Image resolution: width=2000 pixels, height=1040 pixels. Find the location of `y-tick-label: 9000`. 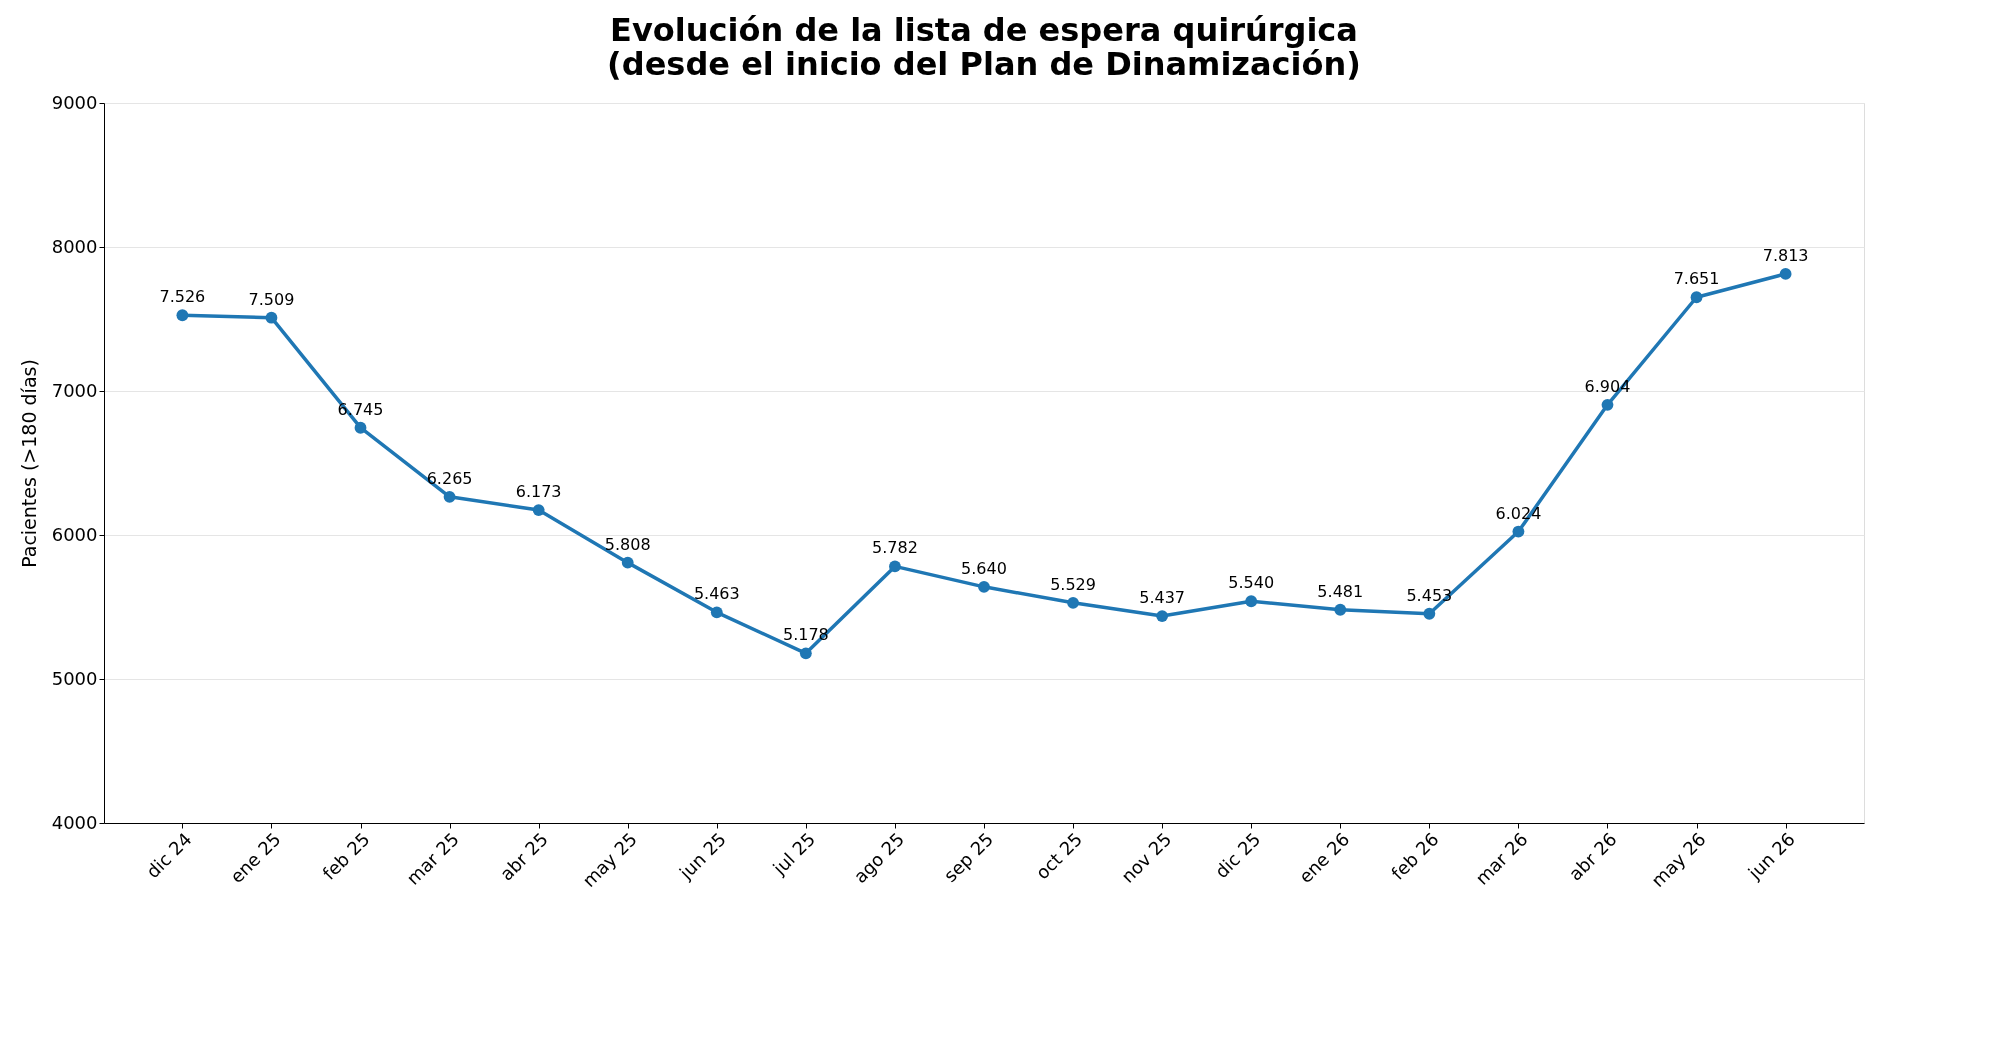

y-tick-label: 9000 is located at coordinates (74, 102).